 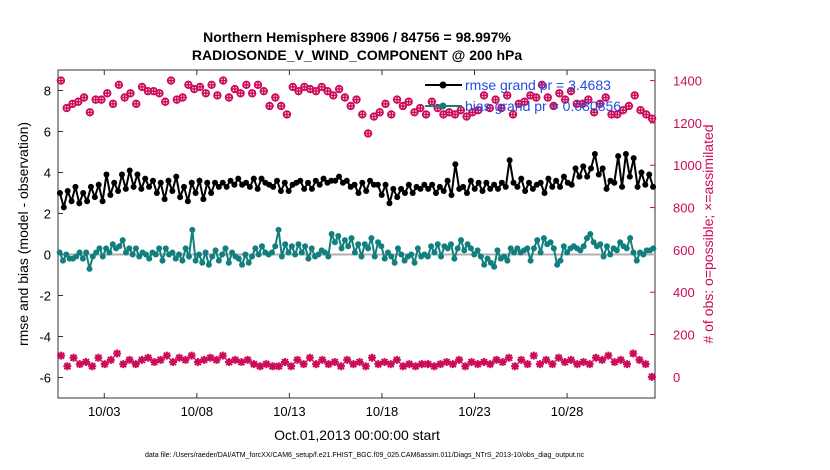 I want to click on y-left-tick-label: -4, so click(x=45, y=337).